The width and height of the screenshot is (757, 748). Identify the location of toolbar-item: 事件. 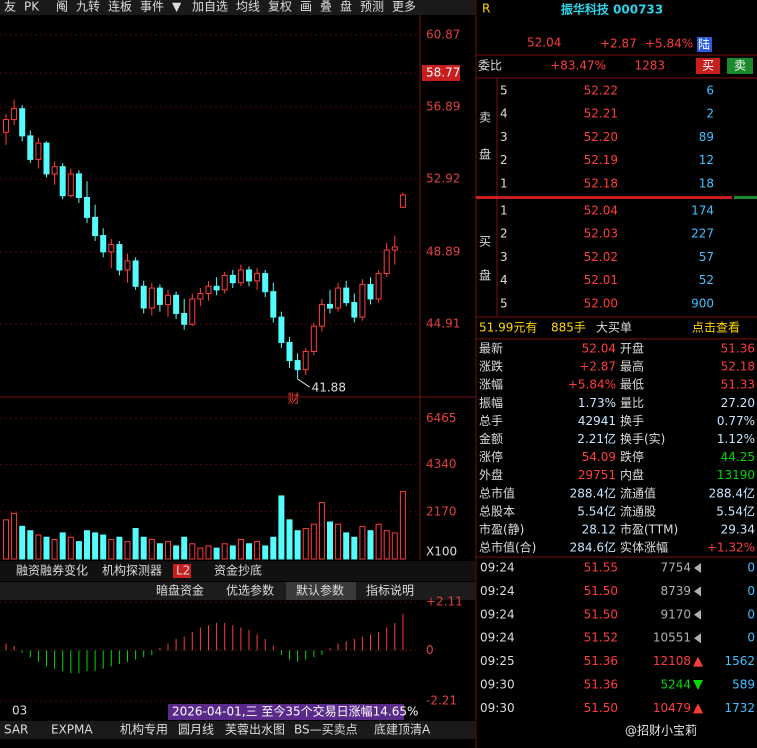
(152, 7).